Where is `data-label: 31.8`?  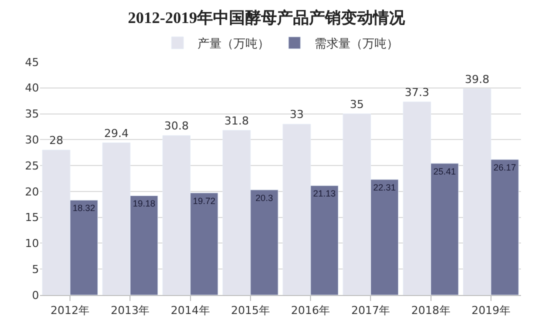 data-label: 31.8 is located at coordinates (236, 121).